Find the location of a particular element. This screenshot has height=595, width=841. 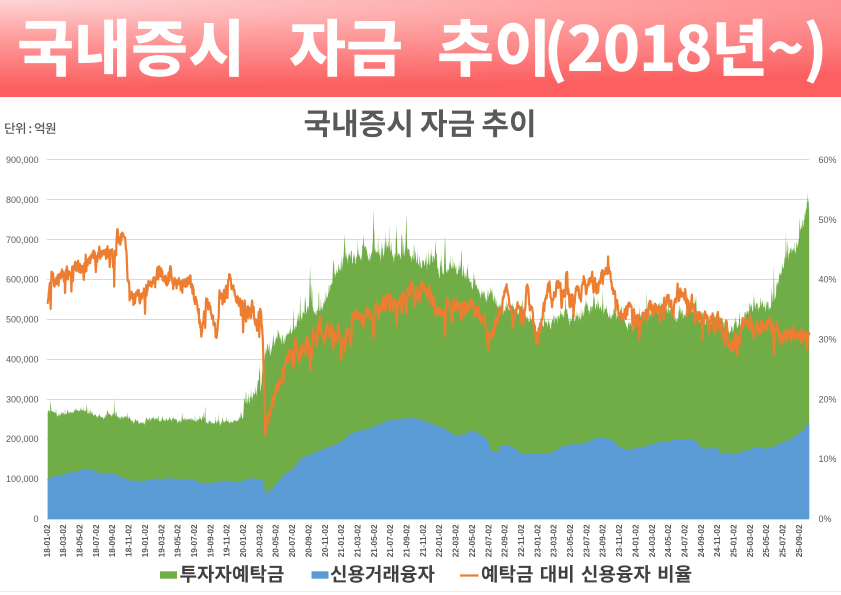

svg-text: 60% is located at coordinates (828, 160).